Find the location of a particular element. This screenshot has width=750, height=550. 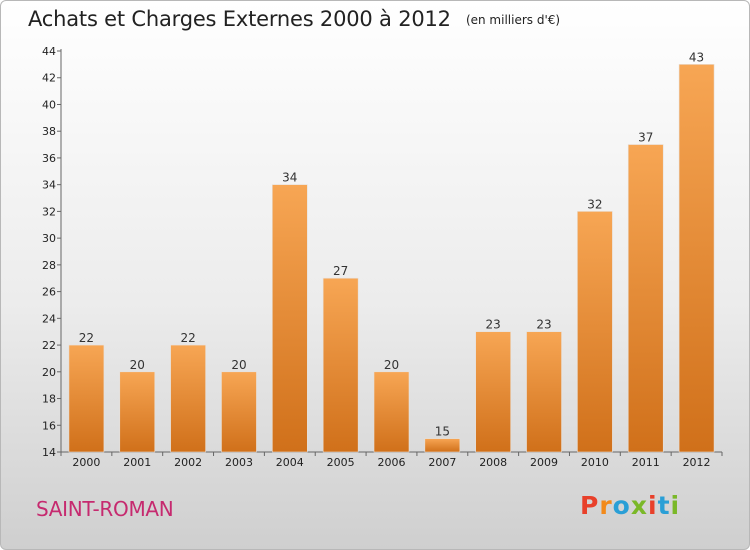

logo-letter: P is located at coordinates (590, 505).